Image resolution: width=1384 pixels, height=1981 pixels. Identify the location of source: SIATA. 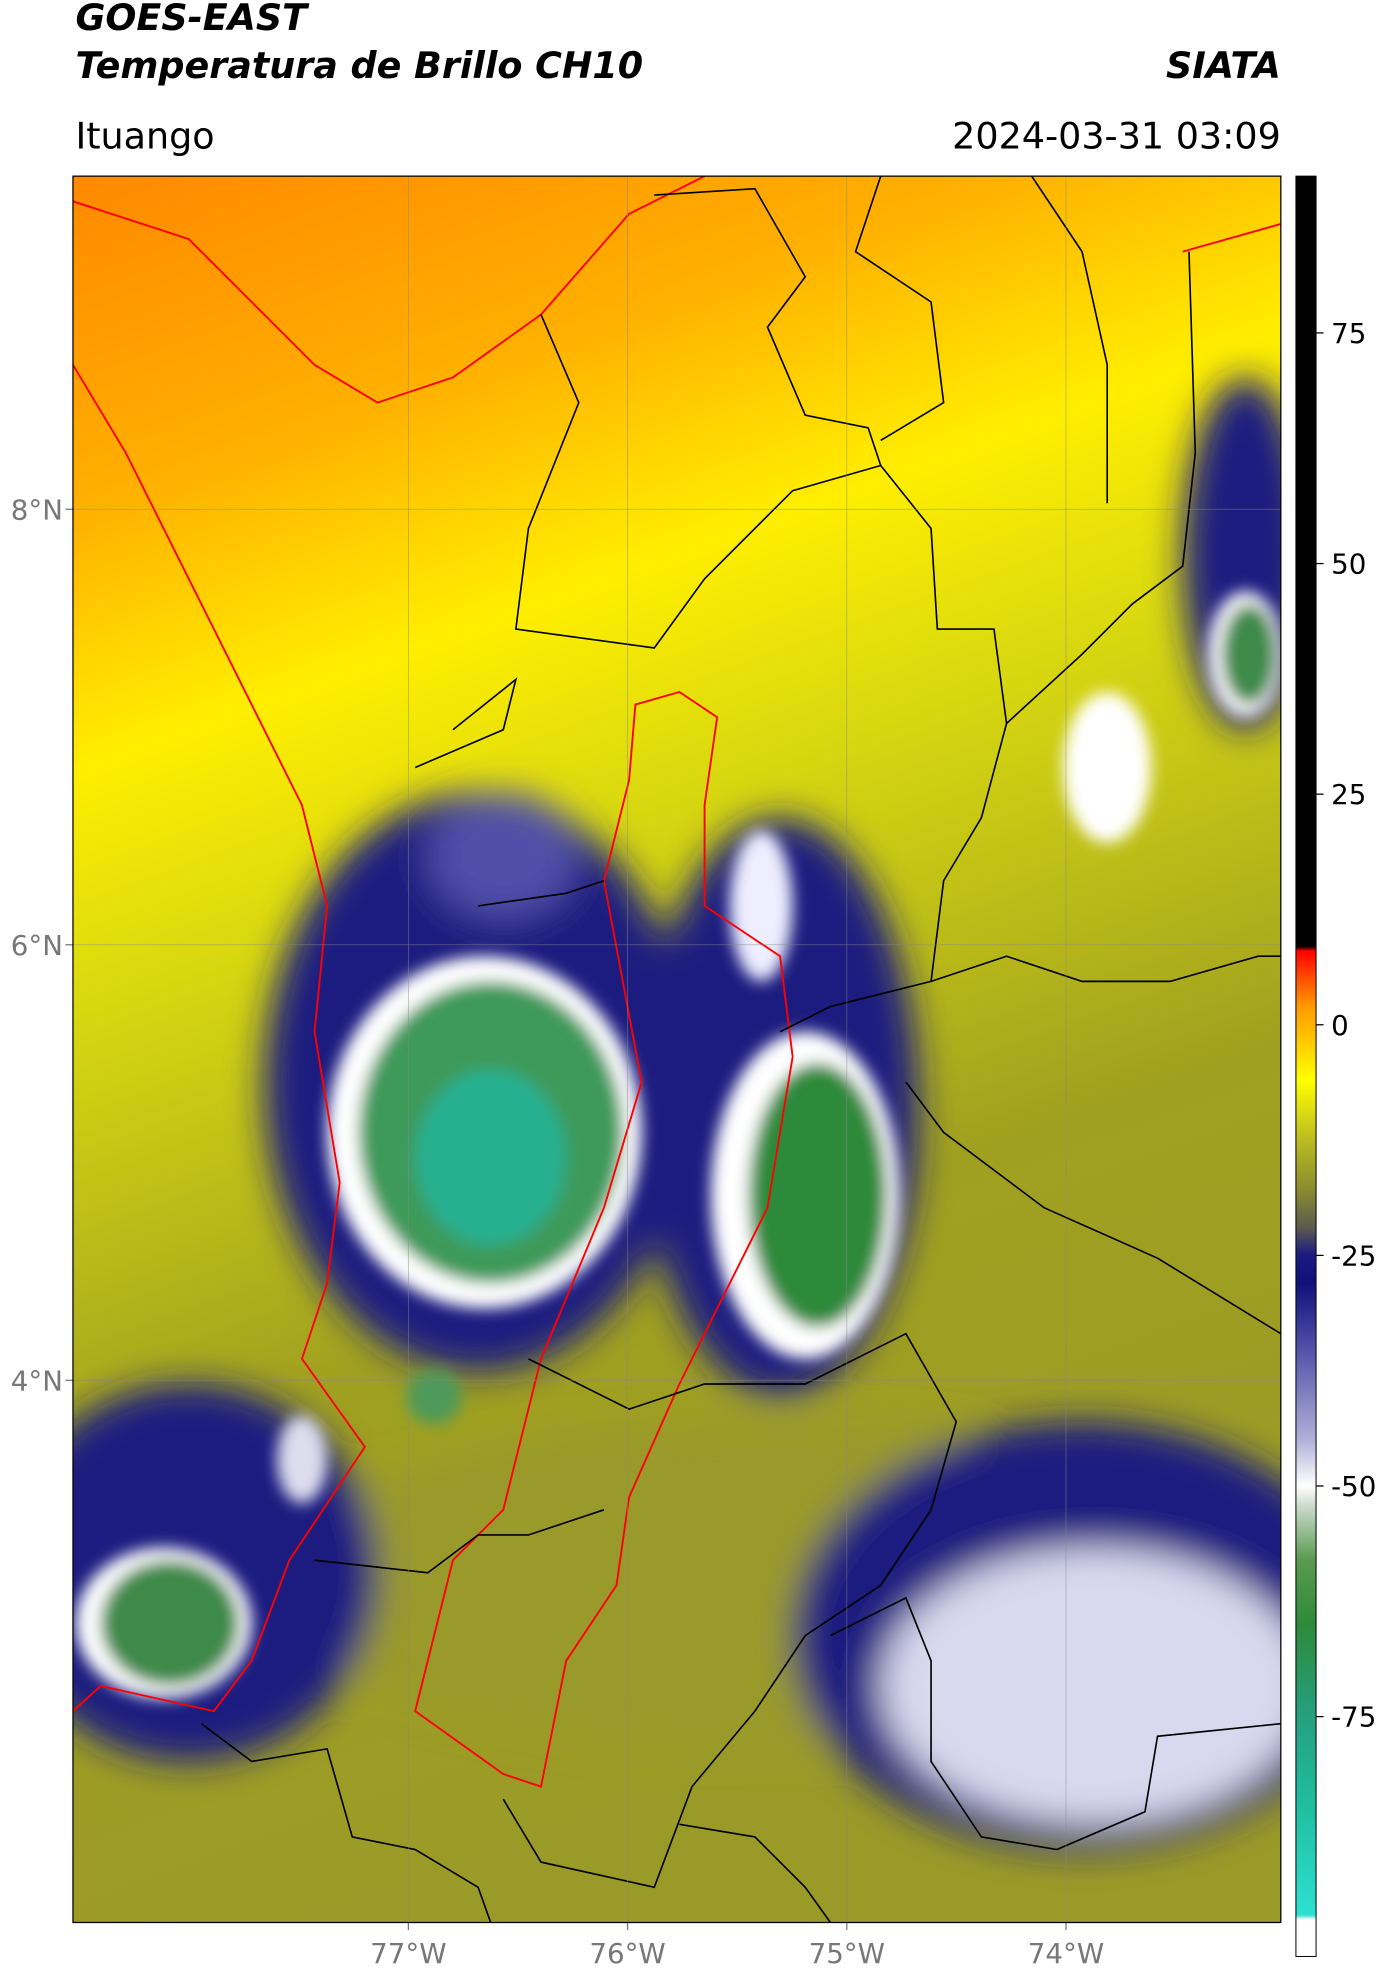
(1223, 65).